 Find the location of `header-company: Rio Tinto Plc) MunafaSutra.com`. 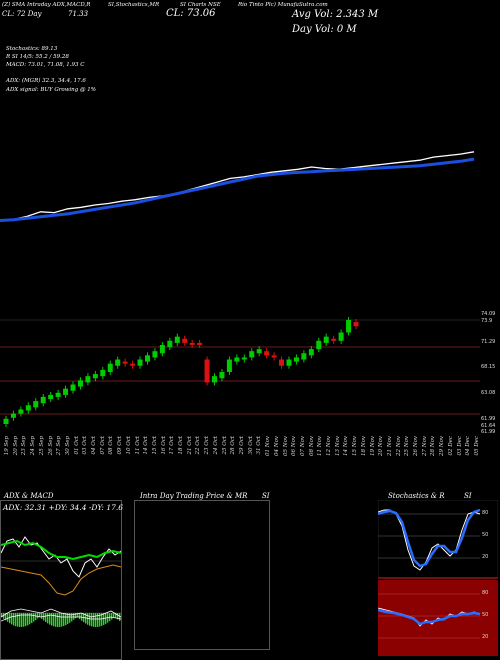

header-company: Rio Tinto Plc) MunafaSutra.com is located at coordinates (283, 5).